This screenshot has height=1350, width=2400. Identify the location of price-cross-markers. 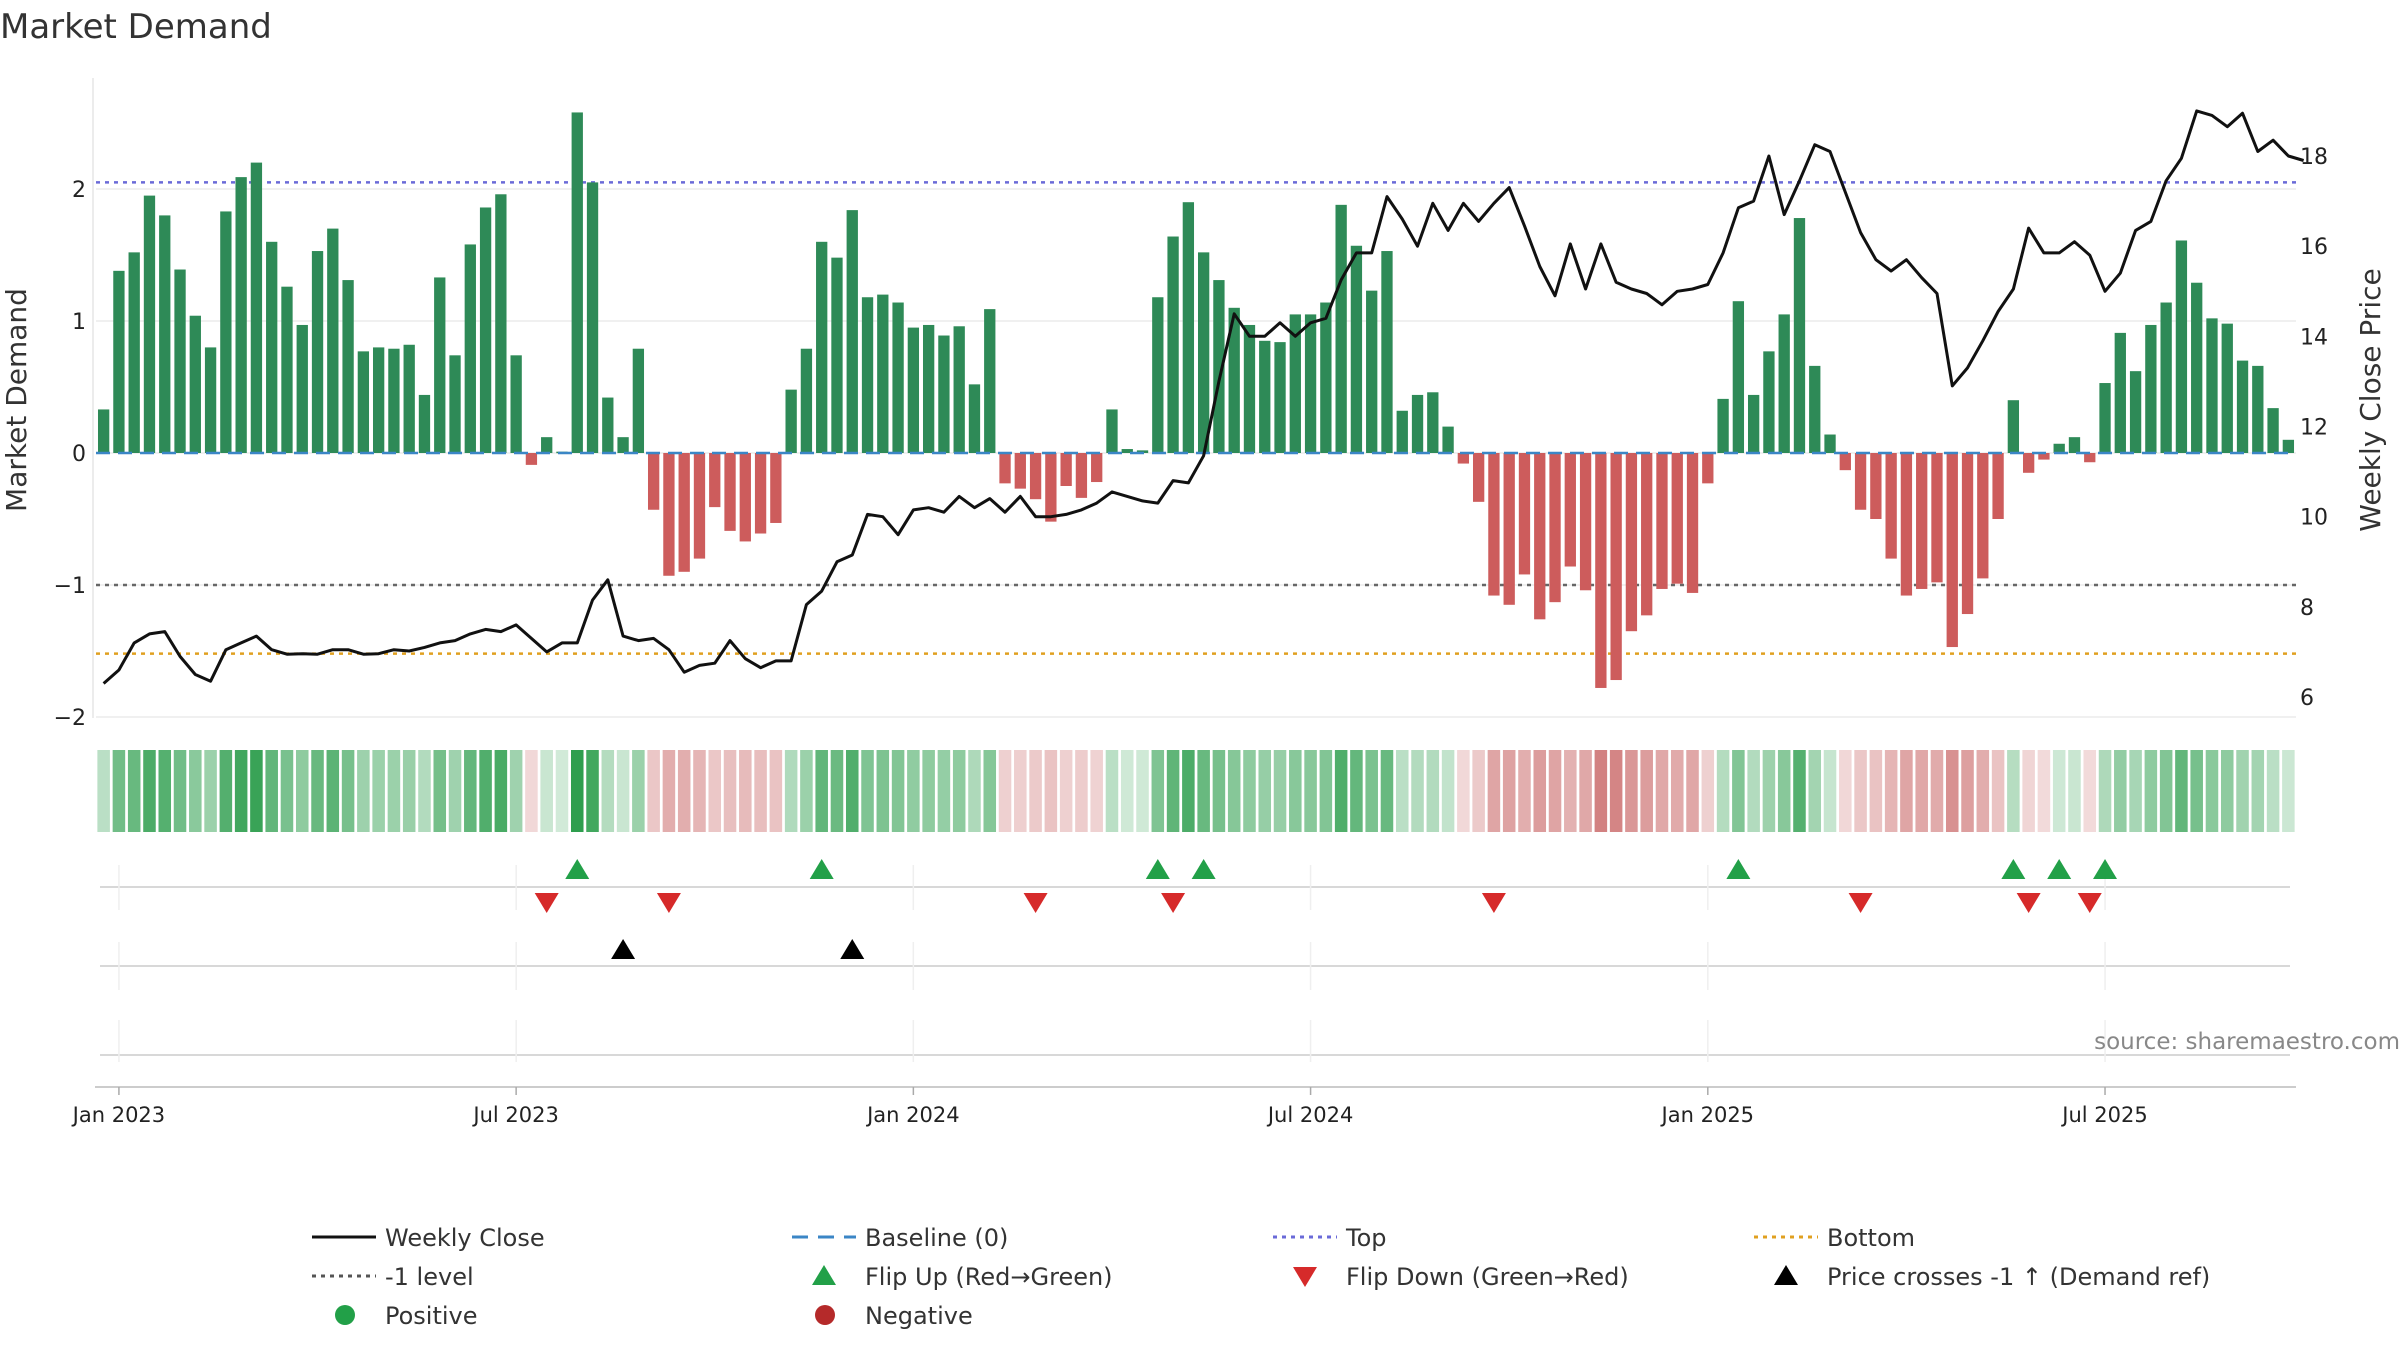
(738, 949).